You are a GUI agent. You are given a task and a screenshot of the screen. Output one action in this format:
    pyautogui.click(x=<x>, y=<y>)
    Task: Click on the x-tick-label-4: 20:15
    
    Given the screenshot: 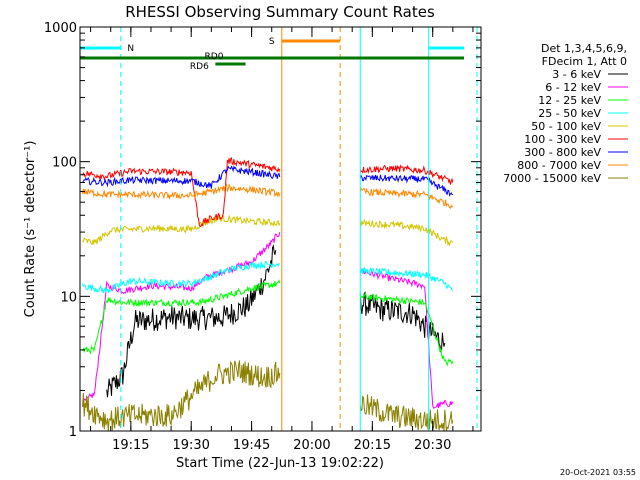 What is the action you would take?
    pyautogui.click(x=372, y=445)
    